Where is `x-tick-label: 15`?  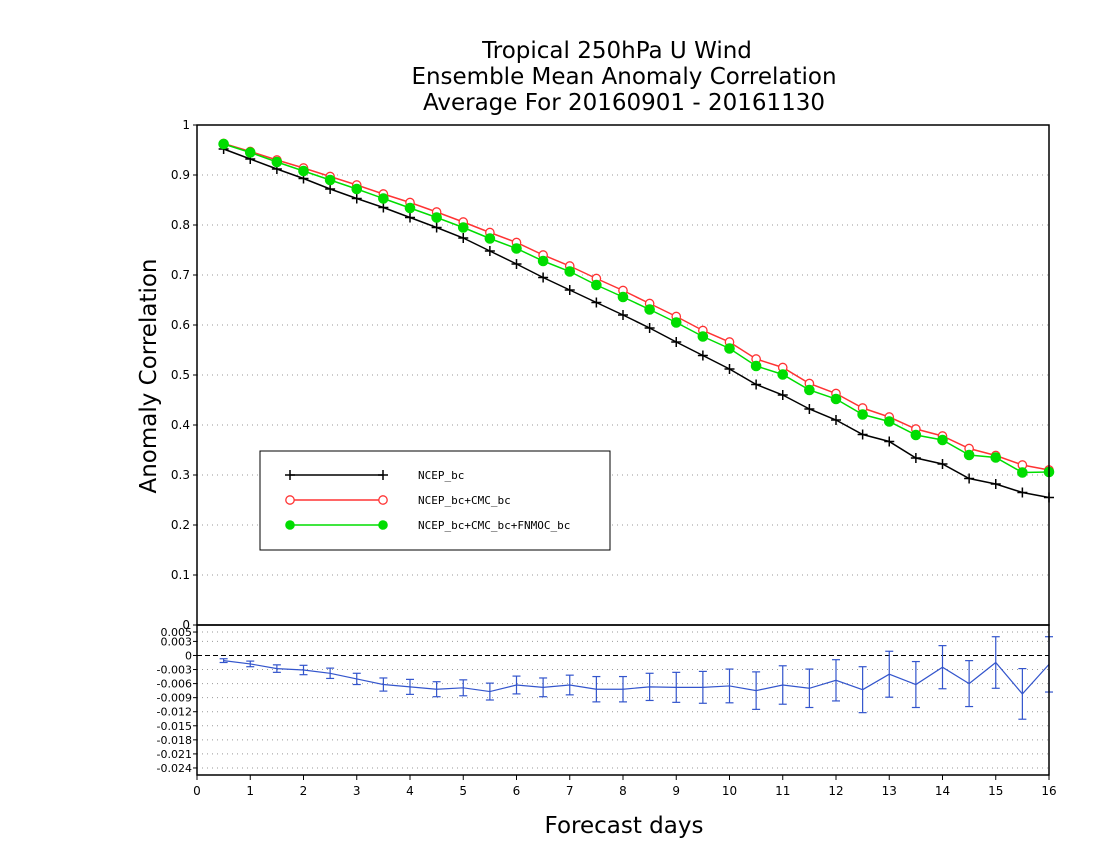
x-tick-label: 15 is located at coordinates (995, 791).